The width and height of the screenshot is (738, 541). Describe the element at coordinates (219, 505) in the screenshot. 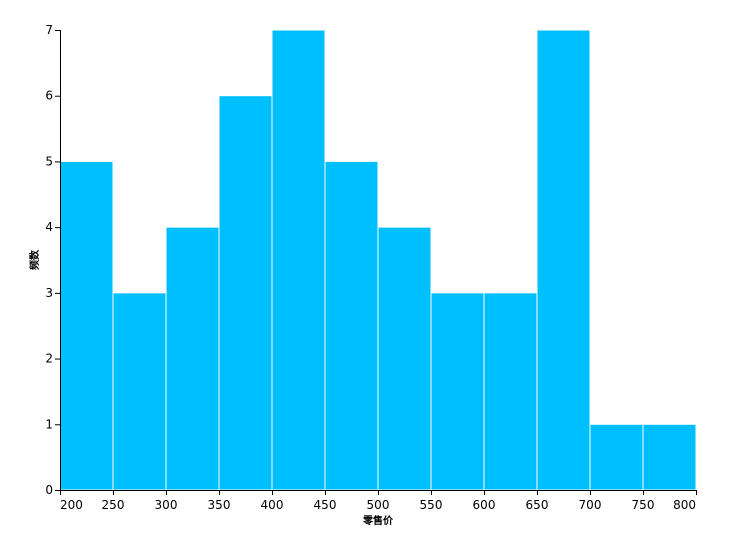

I see `x-tick-label-350: 350` at that location.